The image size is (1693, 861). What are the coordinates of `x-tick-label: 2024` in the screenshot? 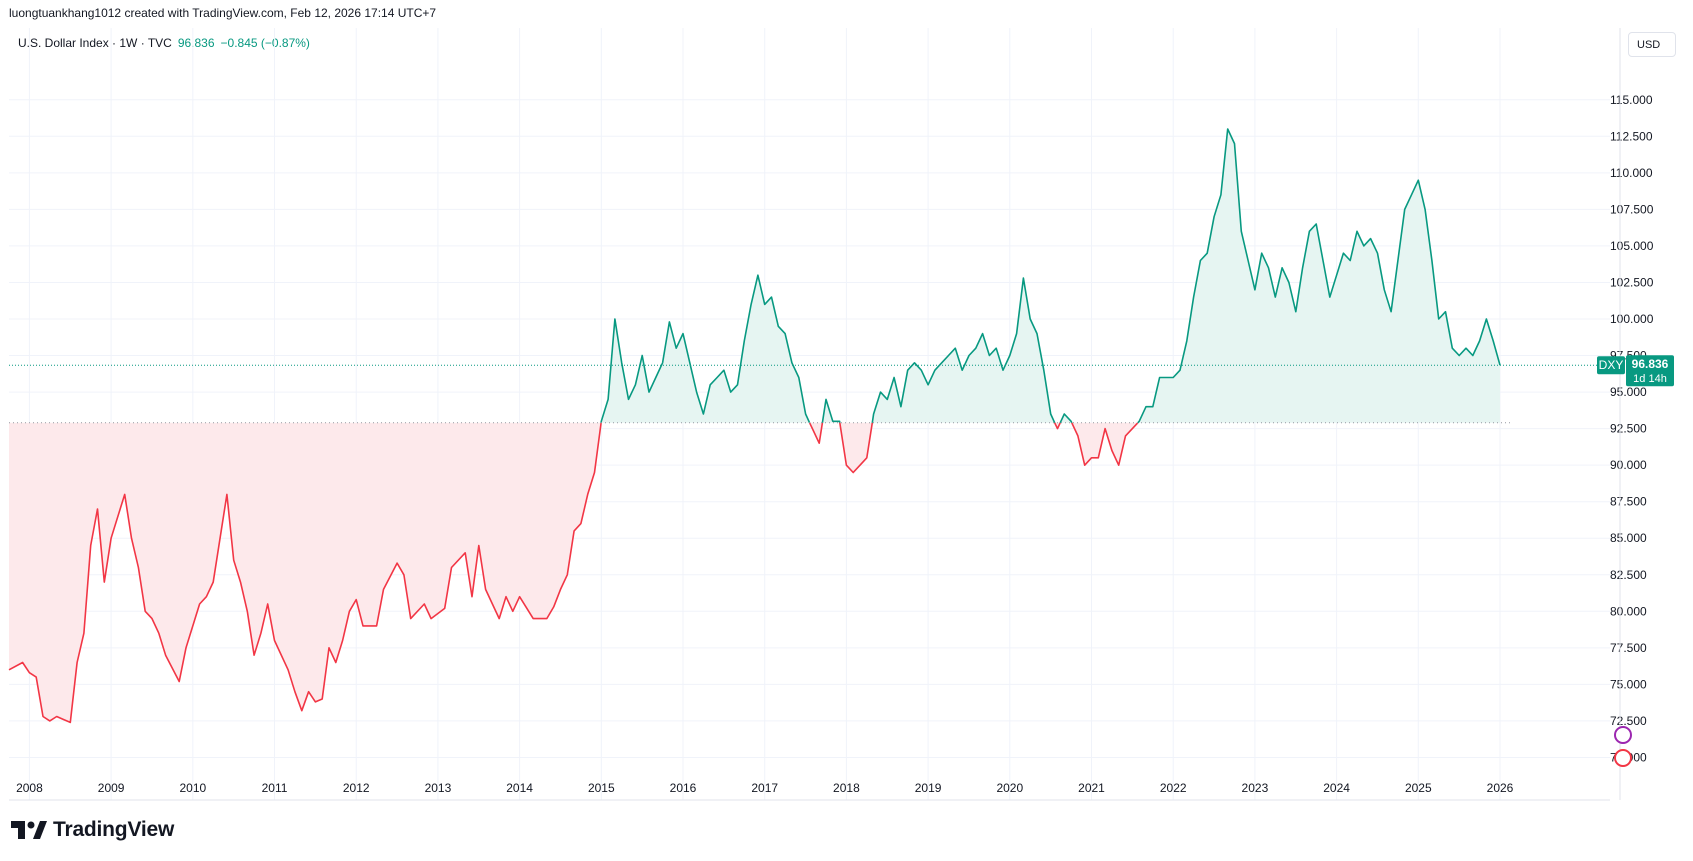 It's located at (1336, 788).